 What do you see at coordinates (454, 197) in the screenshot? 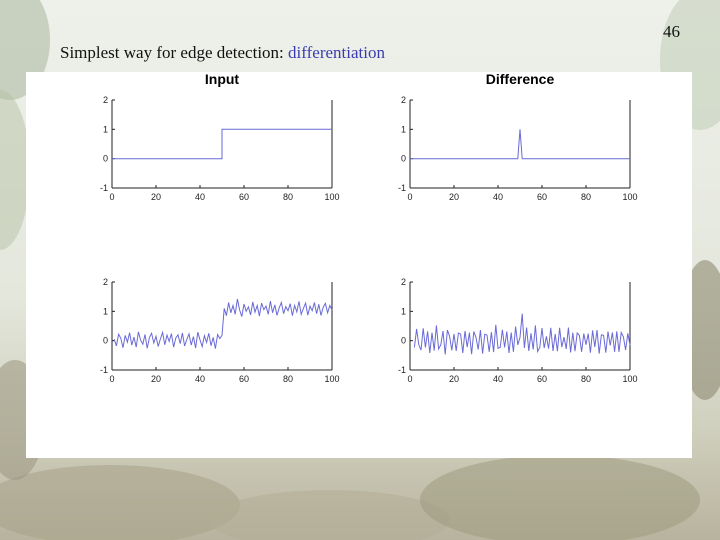
I see `difference-clean-x-tick-label: 20` at bounding box center [454, 197].